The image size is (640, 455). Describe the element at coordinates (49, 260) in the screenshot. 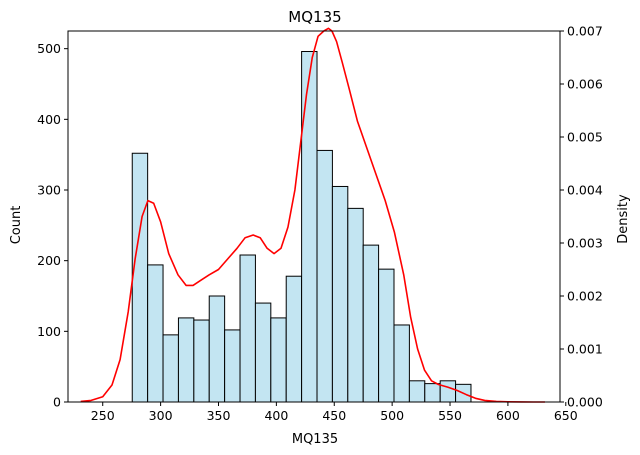

I see `y-tick-label-2: 200` at that location.